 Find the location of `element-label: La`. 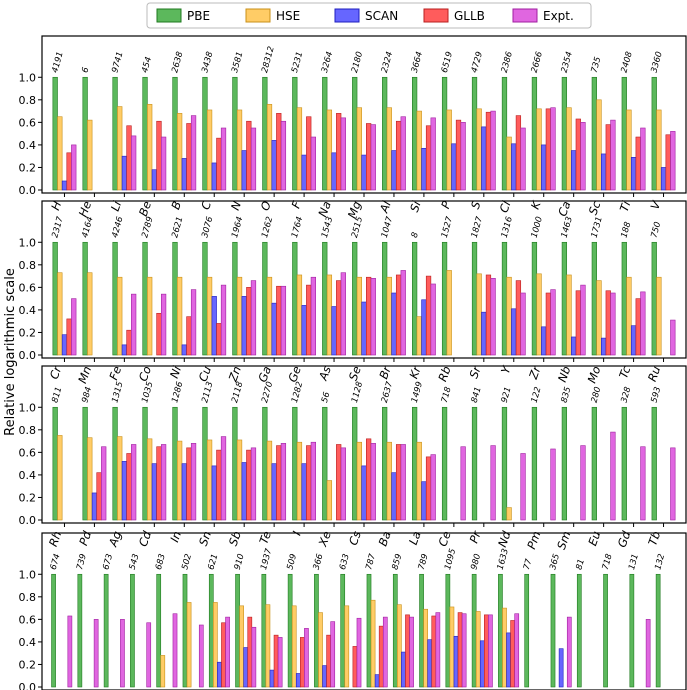

element-label: La is located at coordinates (415, 537).